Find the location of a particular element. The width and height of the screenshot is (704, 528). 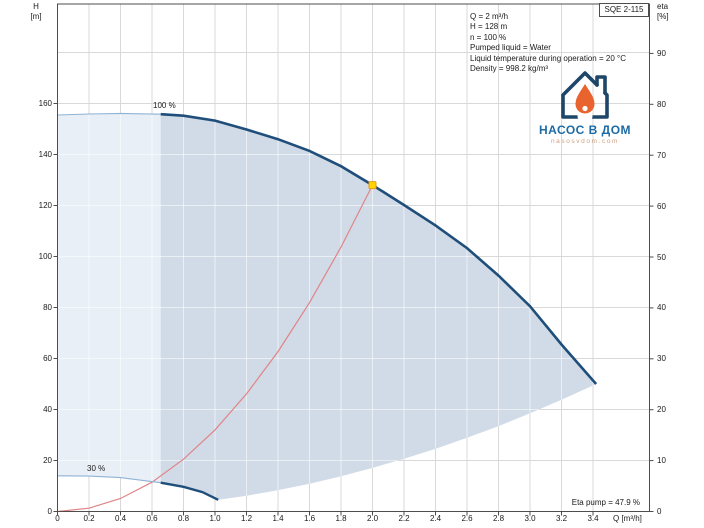

q-axis-tick-label: 0.6 is located at coordinates (152, 518).